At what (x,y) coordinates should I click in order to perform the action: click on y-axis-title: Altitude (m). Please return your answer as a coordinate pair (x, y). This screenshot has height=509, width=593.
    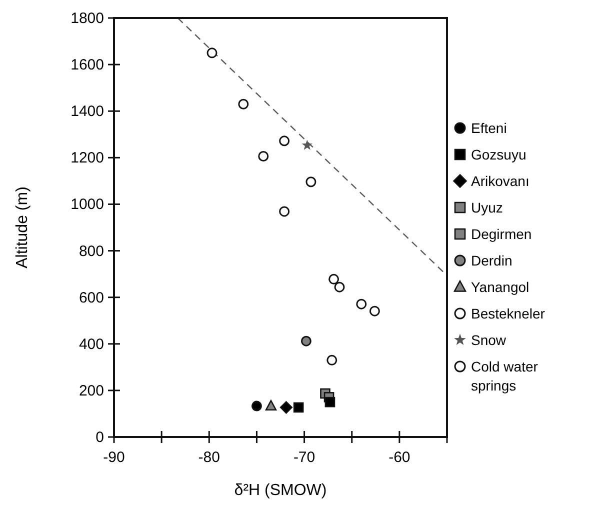
    Looking at the image, I should click on (22, 227).